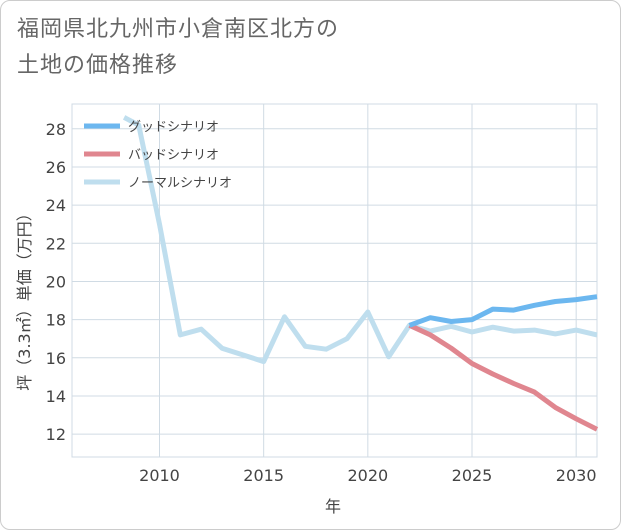  I want to click on chart-title-line-2: 土地の価格推移, so click(98, 65).